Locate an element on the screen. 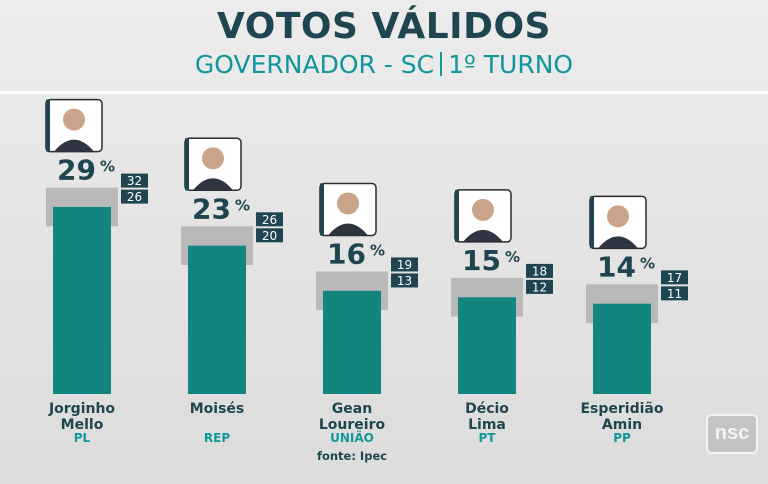  candidate-name: Esperidião is located at coordinates (621, 409).